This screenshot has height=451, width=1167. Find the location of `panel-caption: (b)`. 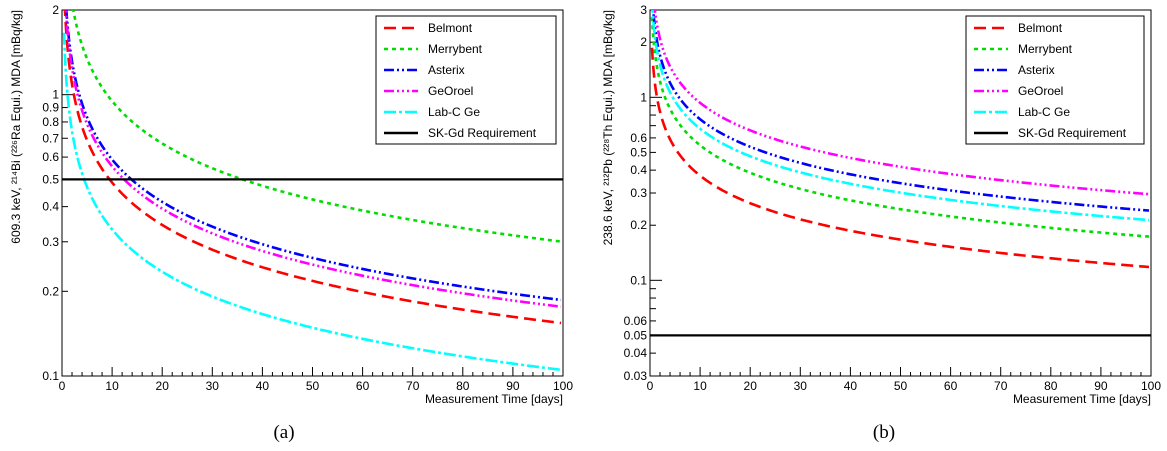

panel-caption: (b) is located at coordinates (884, 432).